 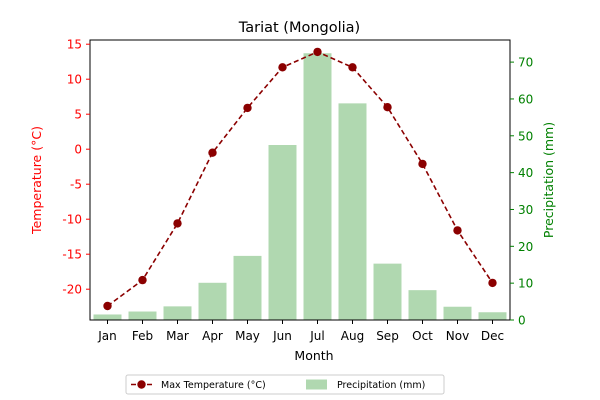 What do you see at coordinates (142, 280) in the screenshot?
I see `point-temperature-feb` at bounding box center [142, 280].